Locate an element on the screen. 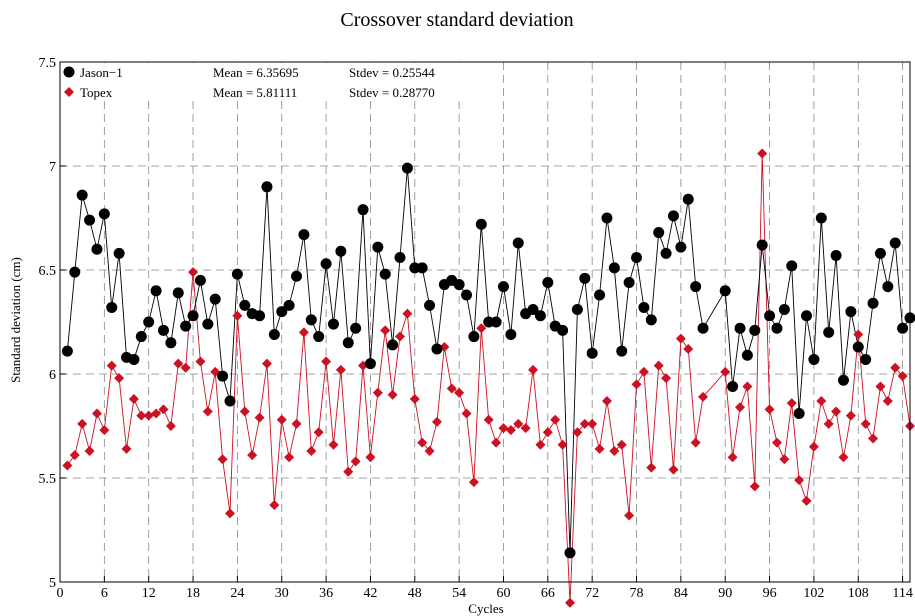  legend-mean: Mean = 5.81111 is located at coordinates (255, 92).